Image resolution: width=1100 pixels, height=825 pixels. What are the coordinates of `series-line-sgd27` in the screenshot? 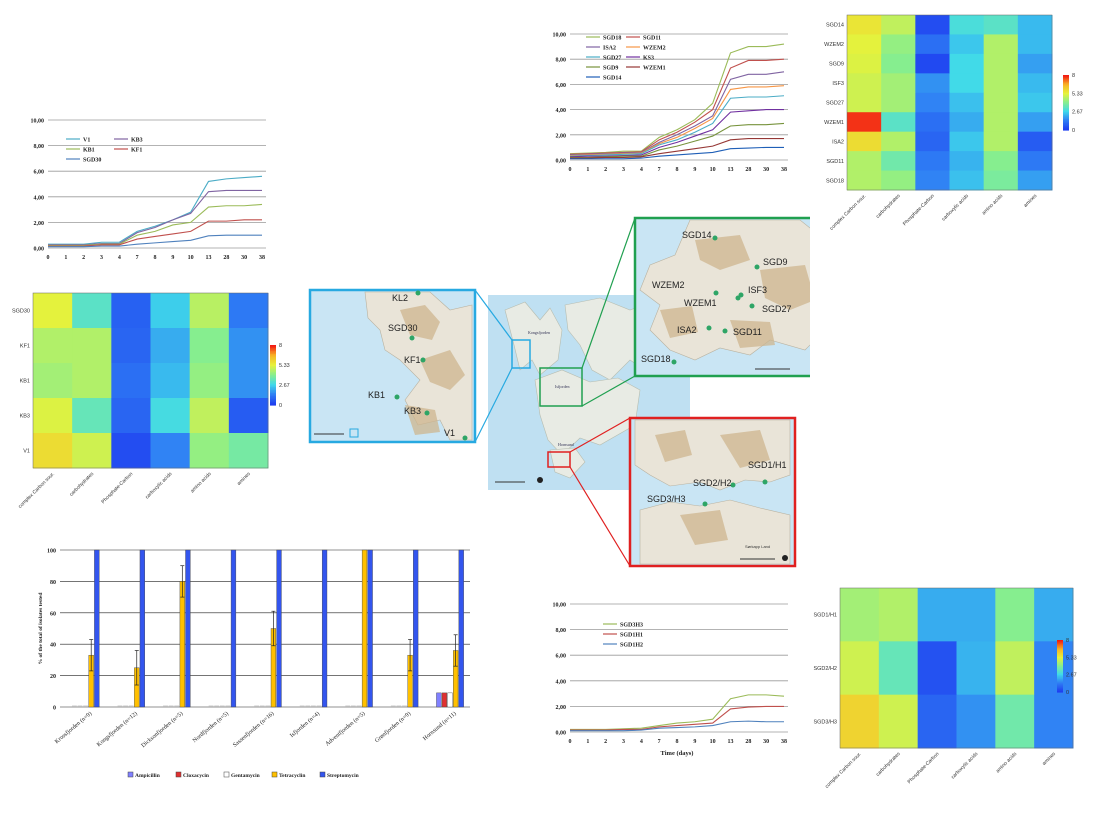 It's located at (677, 126).